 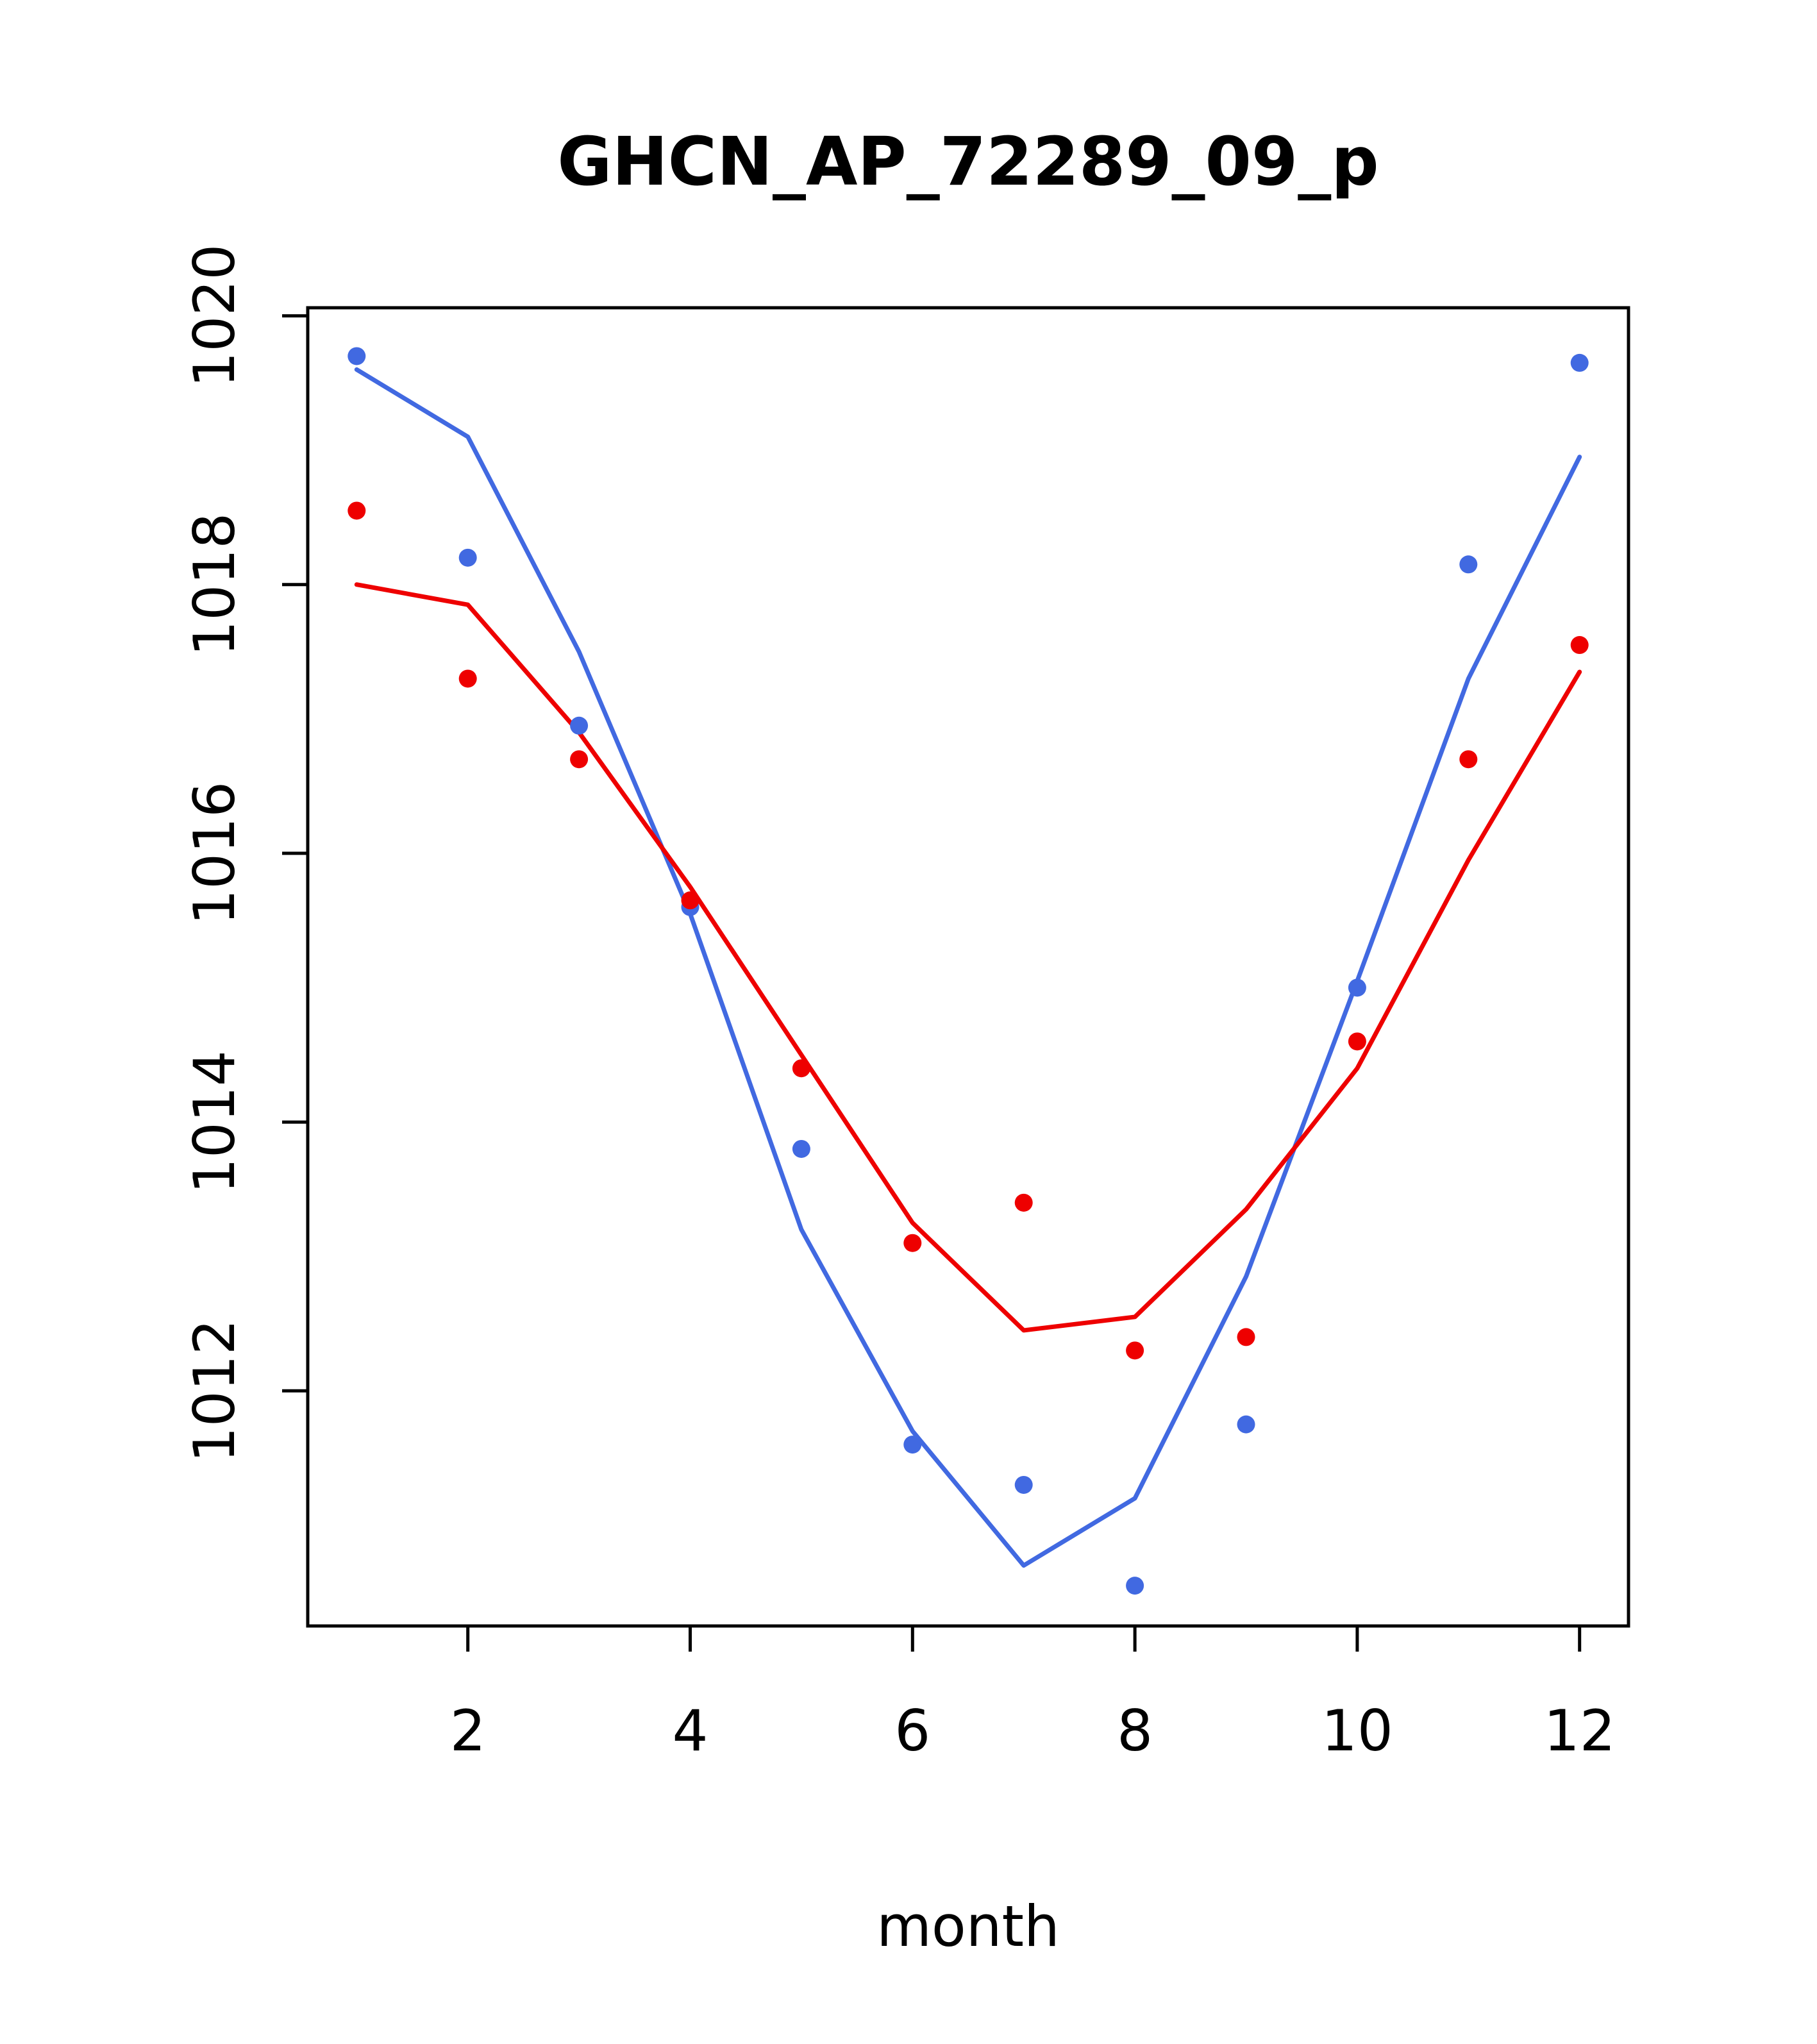 I want to click on y-tick-label: 1016, so click(x=214, y=854).